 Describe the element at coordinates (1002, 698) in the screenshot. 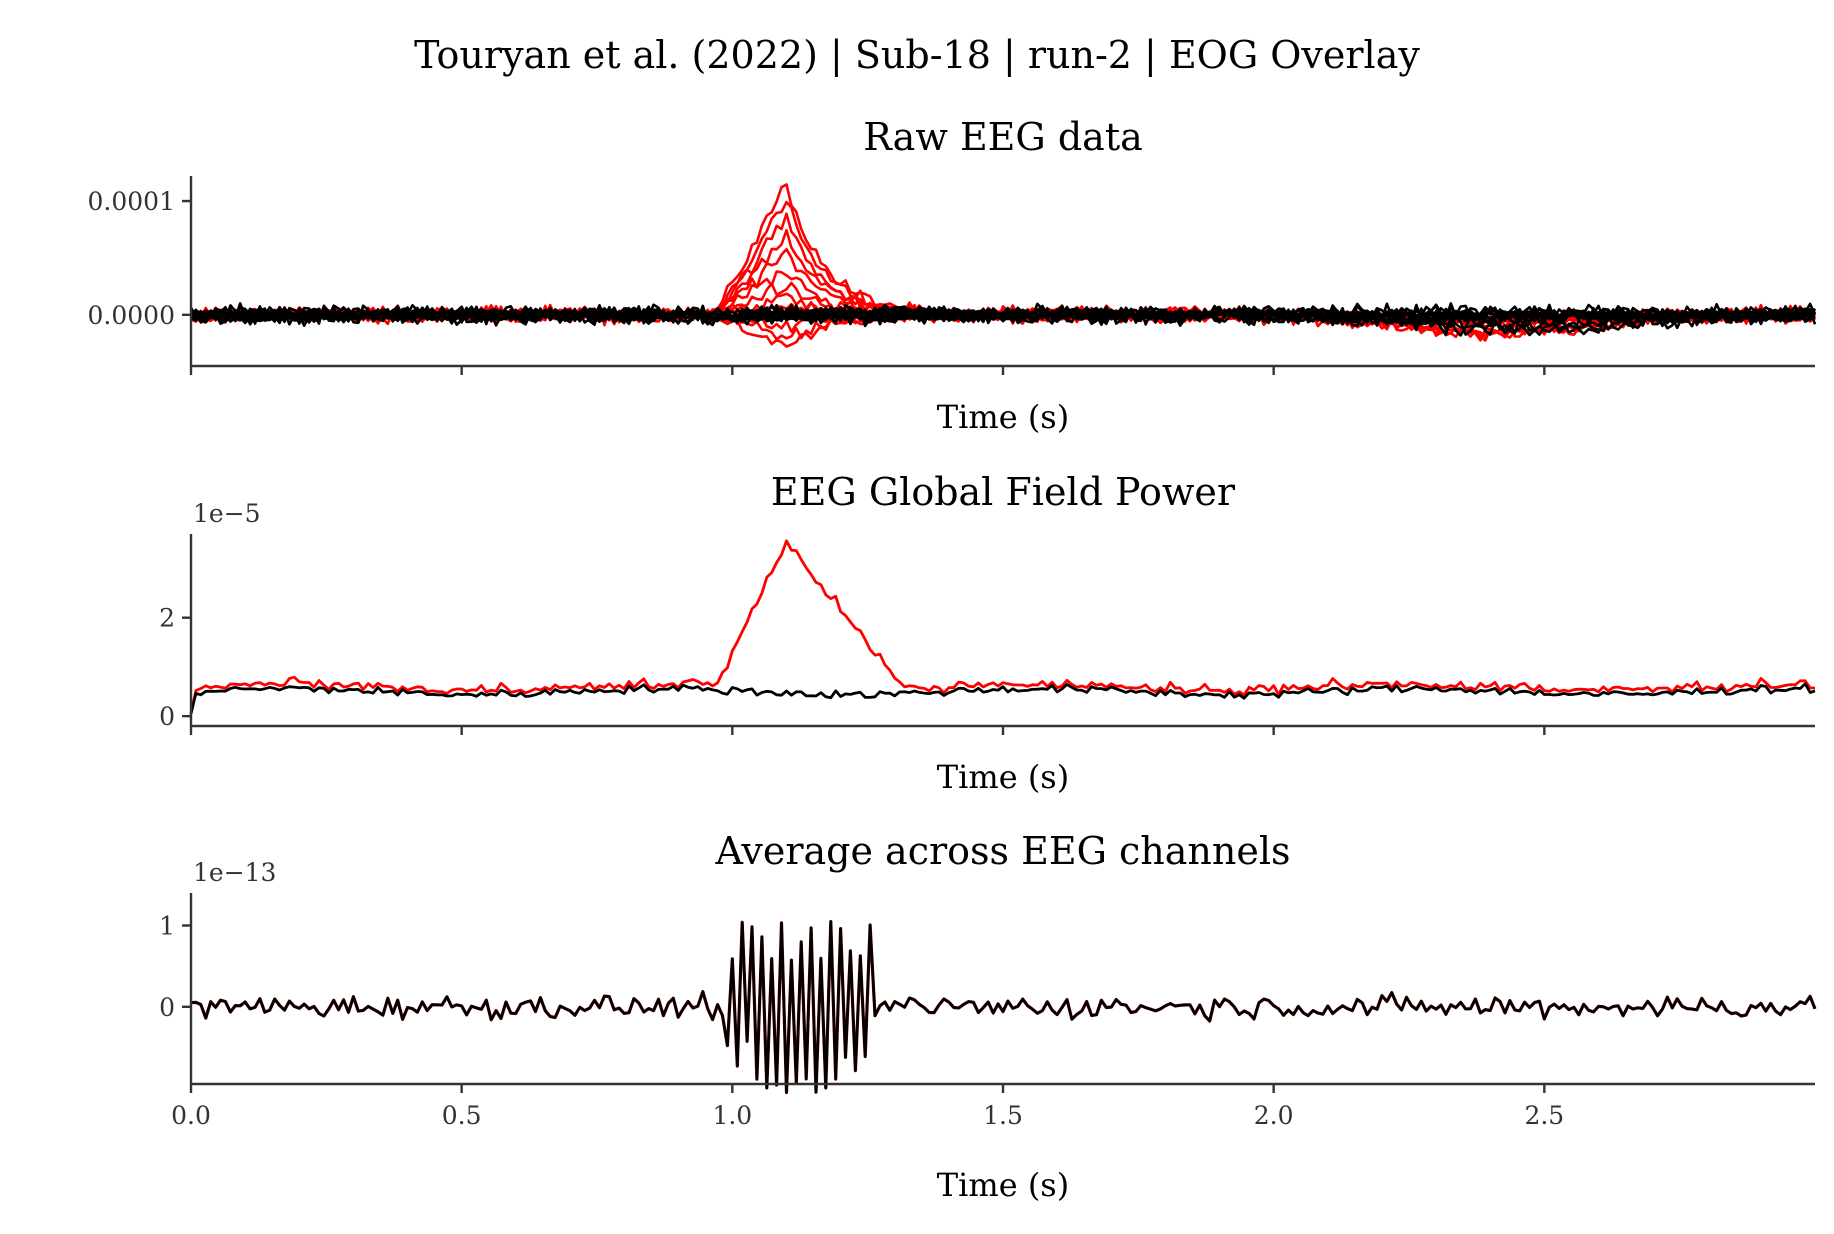

I see `gfp-clean-line` at that location.